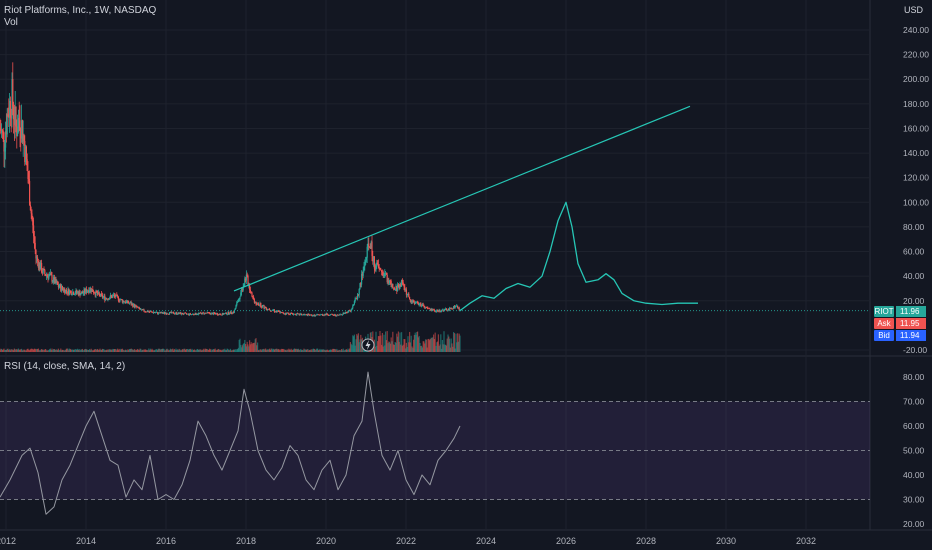 The height and width of the screenshot is (550, 932). What do you see at coordinates (368, 345) in the screenshot?
I see `chart-overlays` at bounding box center [368, 345].